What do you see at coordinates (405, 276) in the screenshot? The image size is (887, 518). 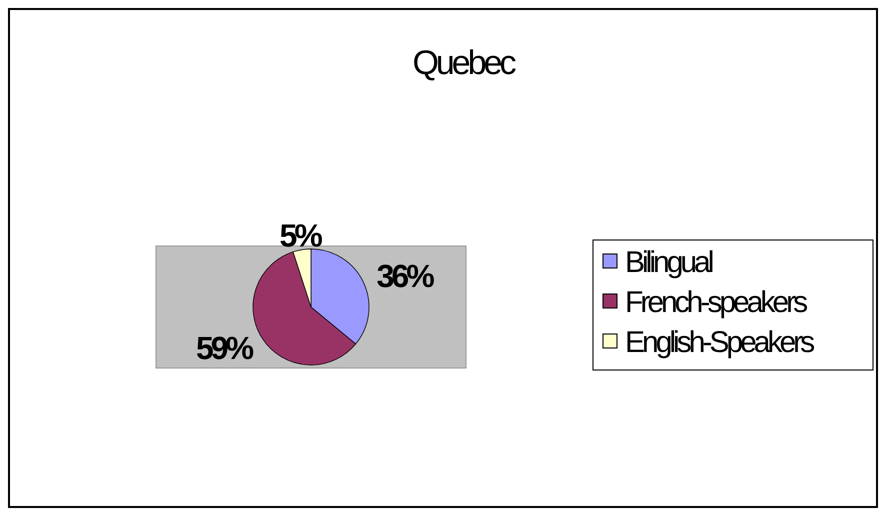 I see `data-label: 36%` at bounding box center [405, 276].